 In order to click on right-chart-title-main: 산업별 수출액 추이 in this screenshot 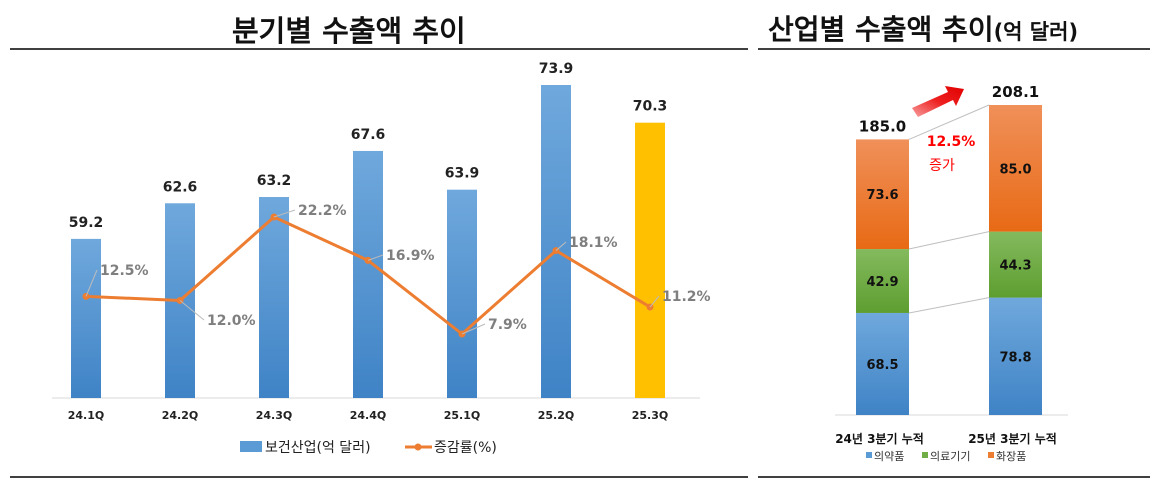, I will do `click(881, 29)`.